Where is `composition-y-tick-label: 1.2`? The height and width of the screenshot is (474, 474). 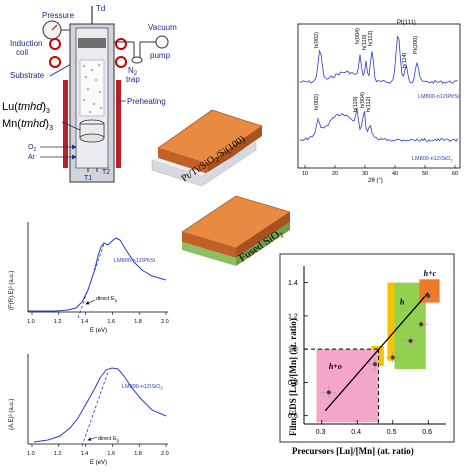 composition-y-tick-label: 1.2 is located at coordinates (293, 316).